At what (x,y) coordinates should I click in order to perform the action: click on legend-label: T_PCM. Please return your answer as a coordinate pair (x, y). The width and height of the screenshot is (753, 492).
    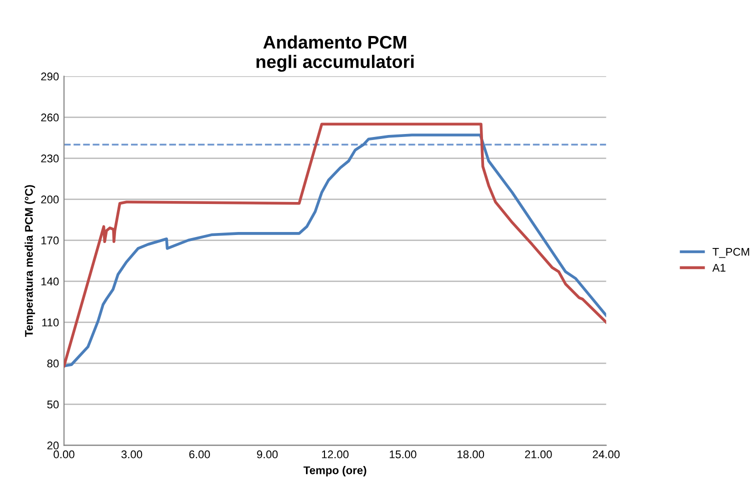
    Looking at the image, I should click on (731, 253).